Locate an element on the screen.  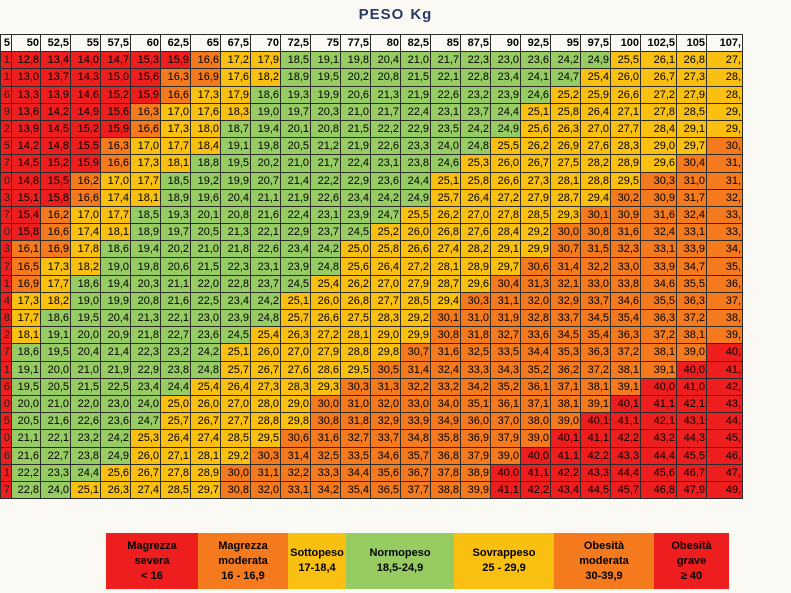
bmi-cell: 28,8 is located at coordinates (265, 421).